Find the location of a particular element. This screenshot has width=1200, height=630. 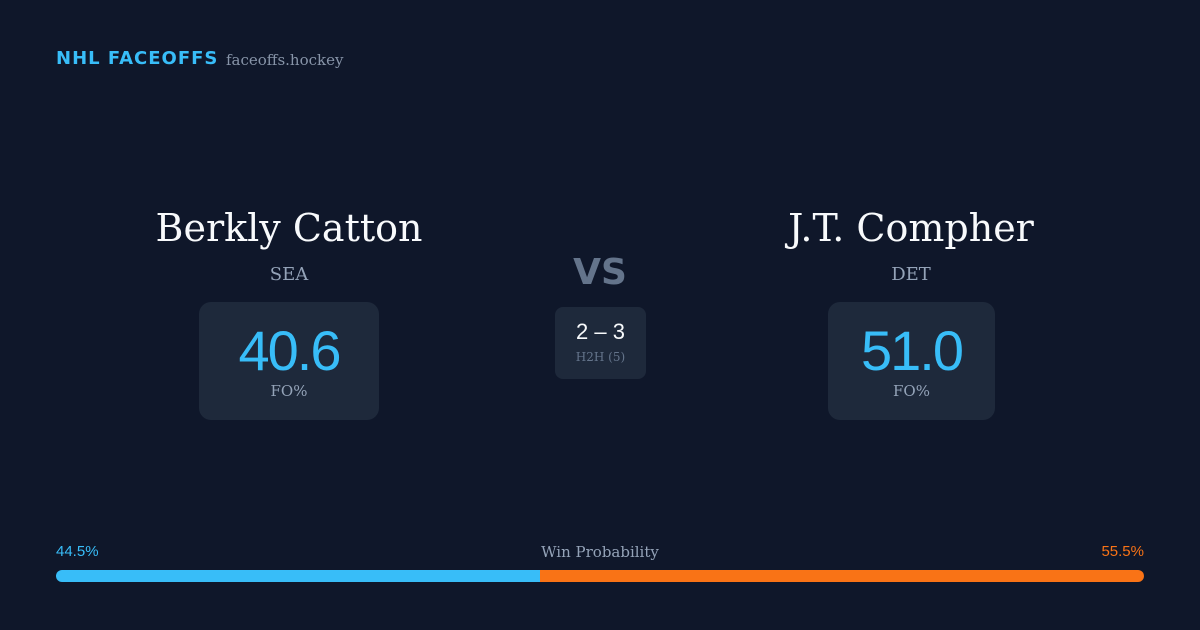

team: DET is located at coordinates (911, 274).